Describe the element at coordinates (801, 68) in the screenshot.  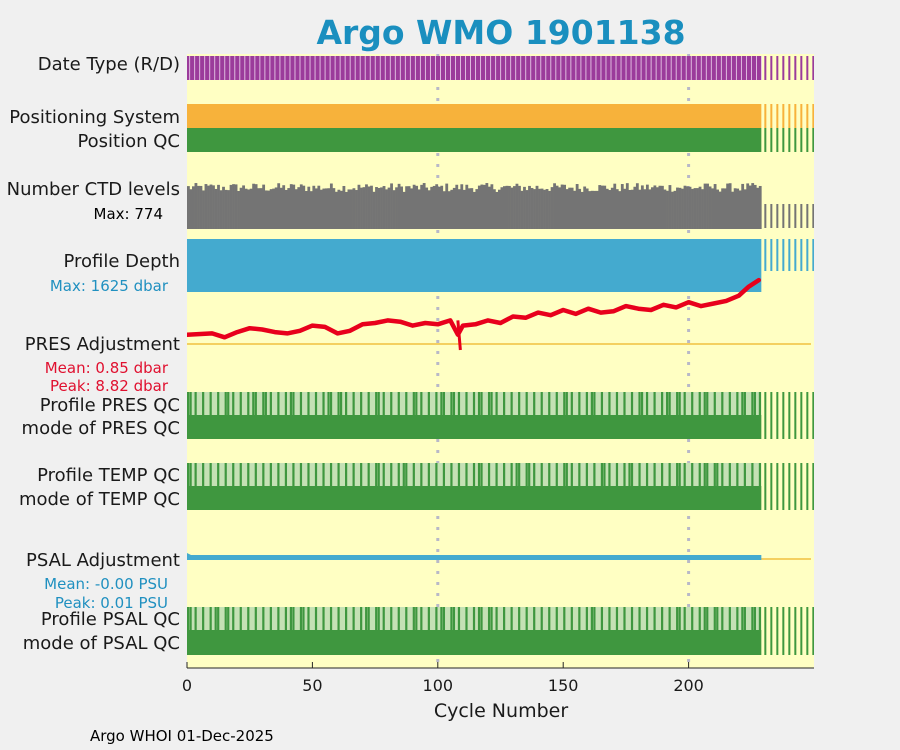
I see `date-type-future-stripe` at that location.